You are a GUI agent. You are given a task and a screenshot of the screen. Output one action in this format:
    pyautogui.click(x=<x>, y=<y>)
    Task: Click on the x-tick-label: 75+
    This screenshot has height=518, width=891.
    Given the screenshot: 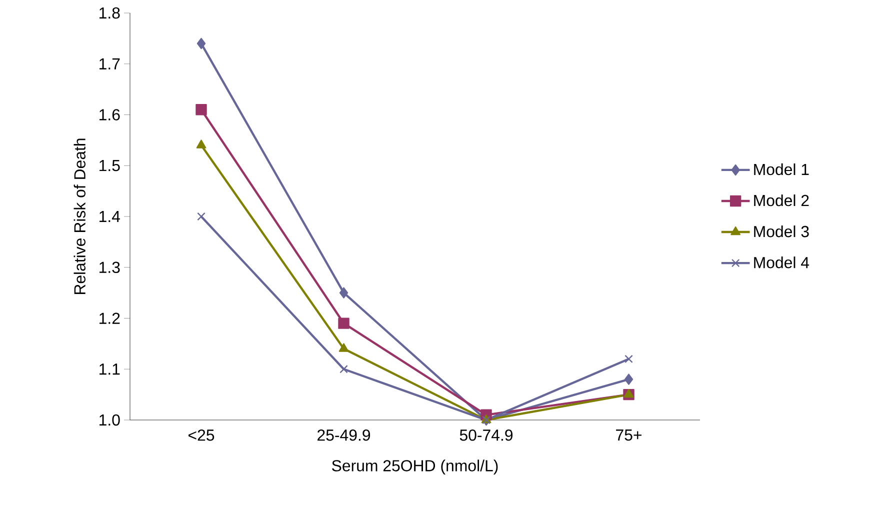 What is the action you would take?
    pyautogui.click(x=629, y=435)
    